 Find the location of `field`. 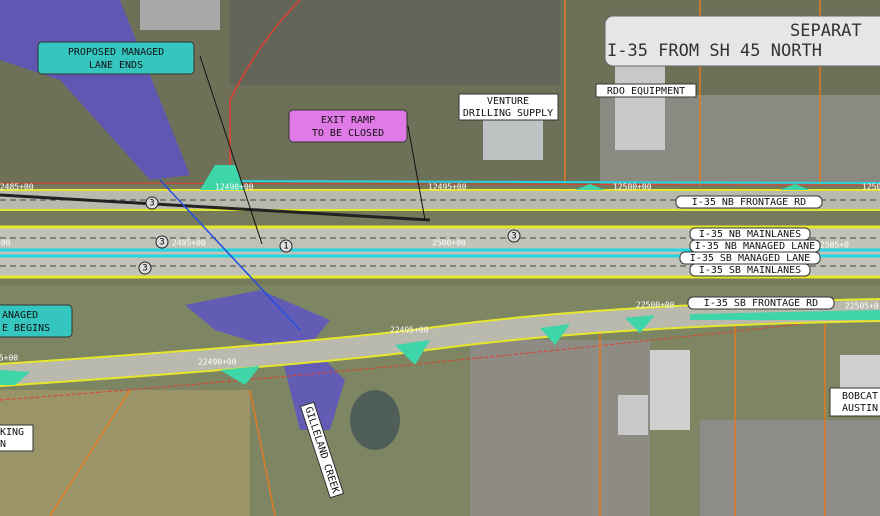

field is located at coordinates (125, 453).